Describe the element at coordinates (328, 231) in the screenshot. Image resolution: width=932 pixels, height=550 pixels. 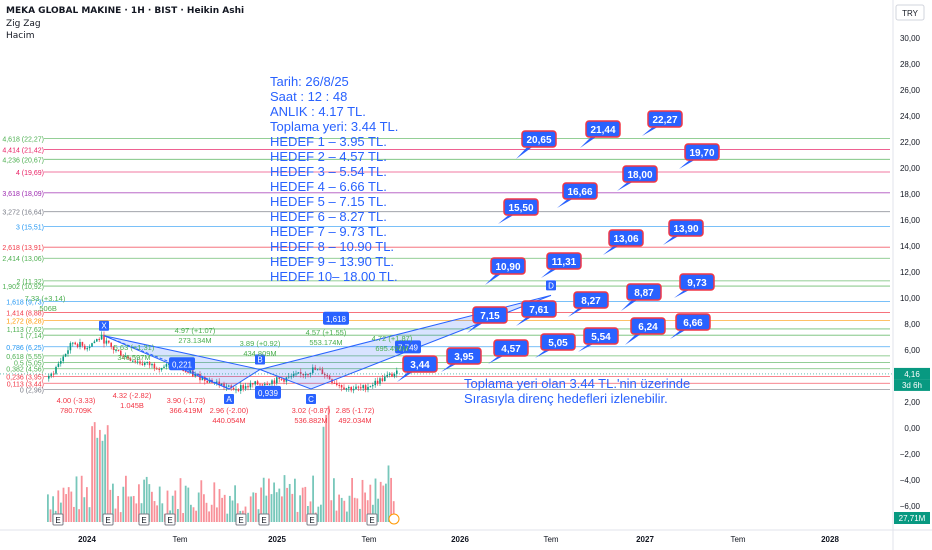
I see `info-line: HEDEF 7 – 9.73 TL.` at that location.